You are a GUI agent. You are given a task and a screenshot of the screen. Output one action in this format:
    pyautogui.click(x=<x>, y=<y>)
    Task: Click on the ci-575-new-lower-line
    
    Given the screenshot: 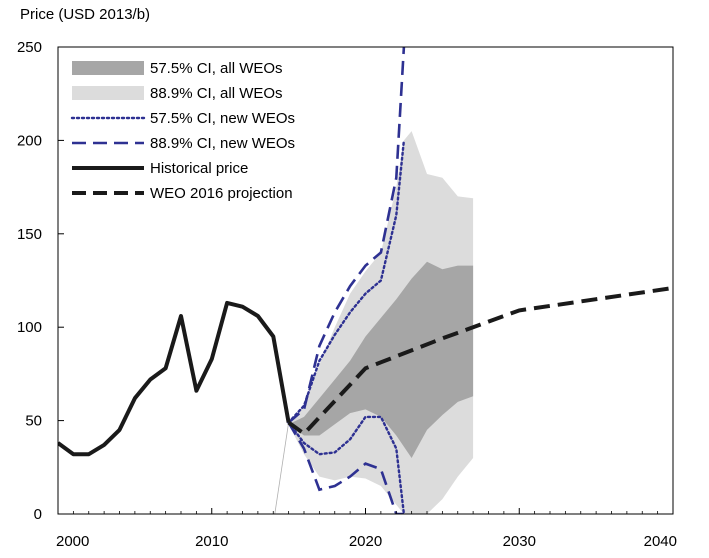 What is the action you would take?
    pyautogui.click(x=346, y=464)
    